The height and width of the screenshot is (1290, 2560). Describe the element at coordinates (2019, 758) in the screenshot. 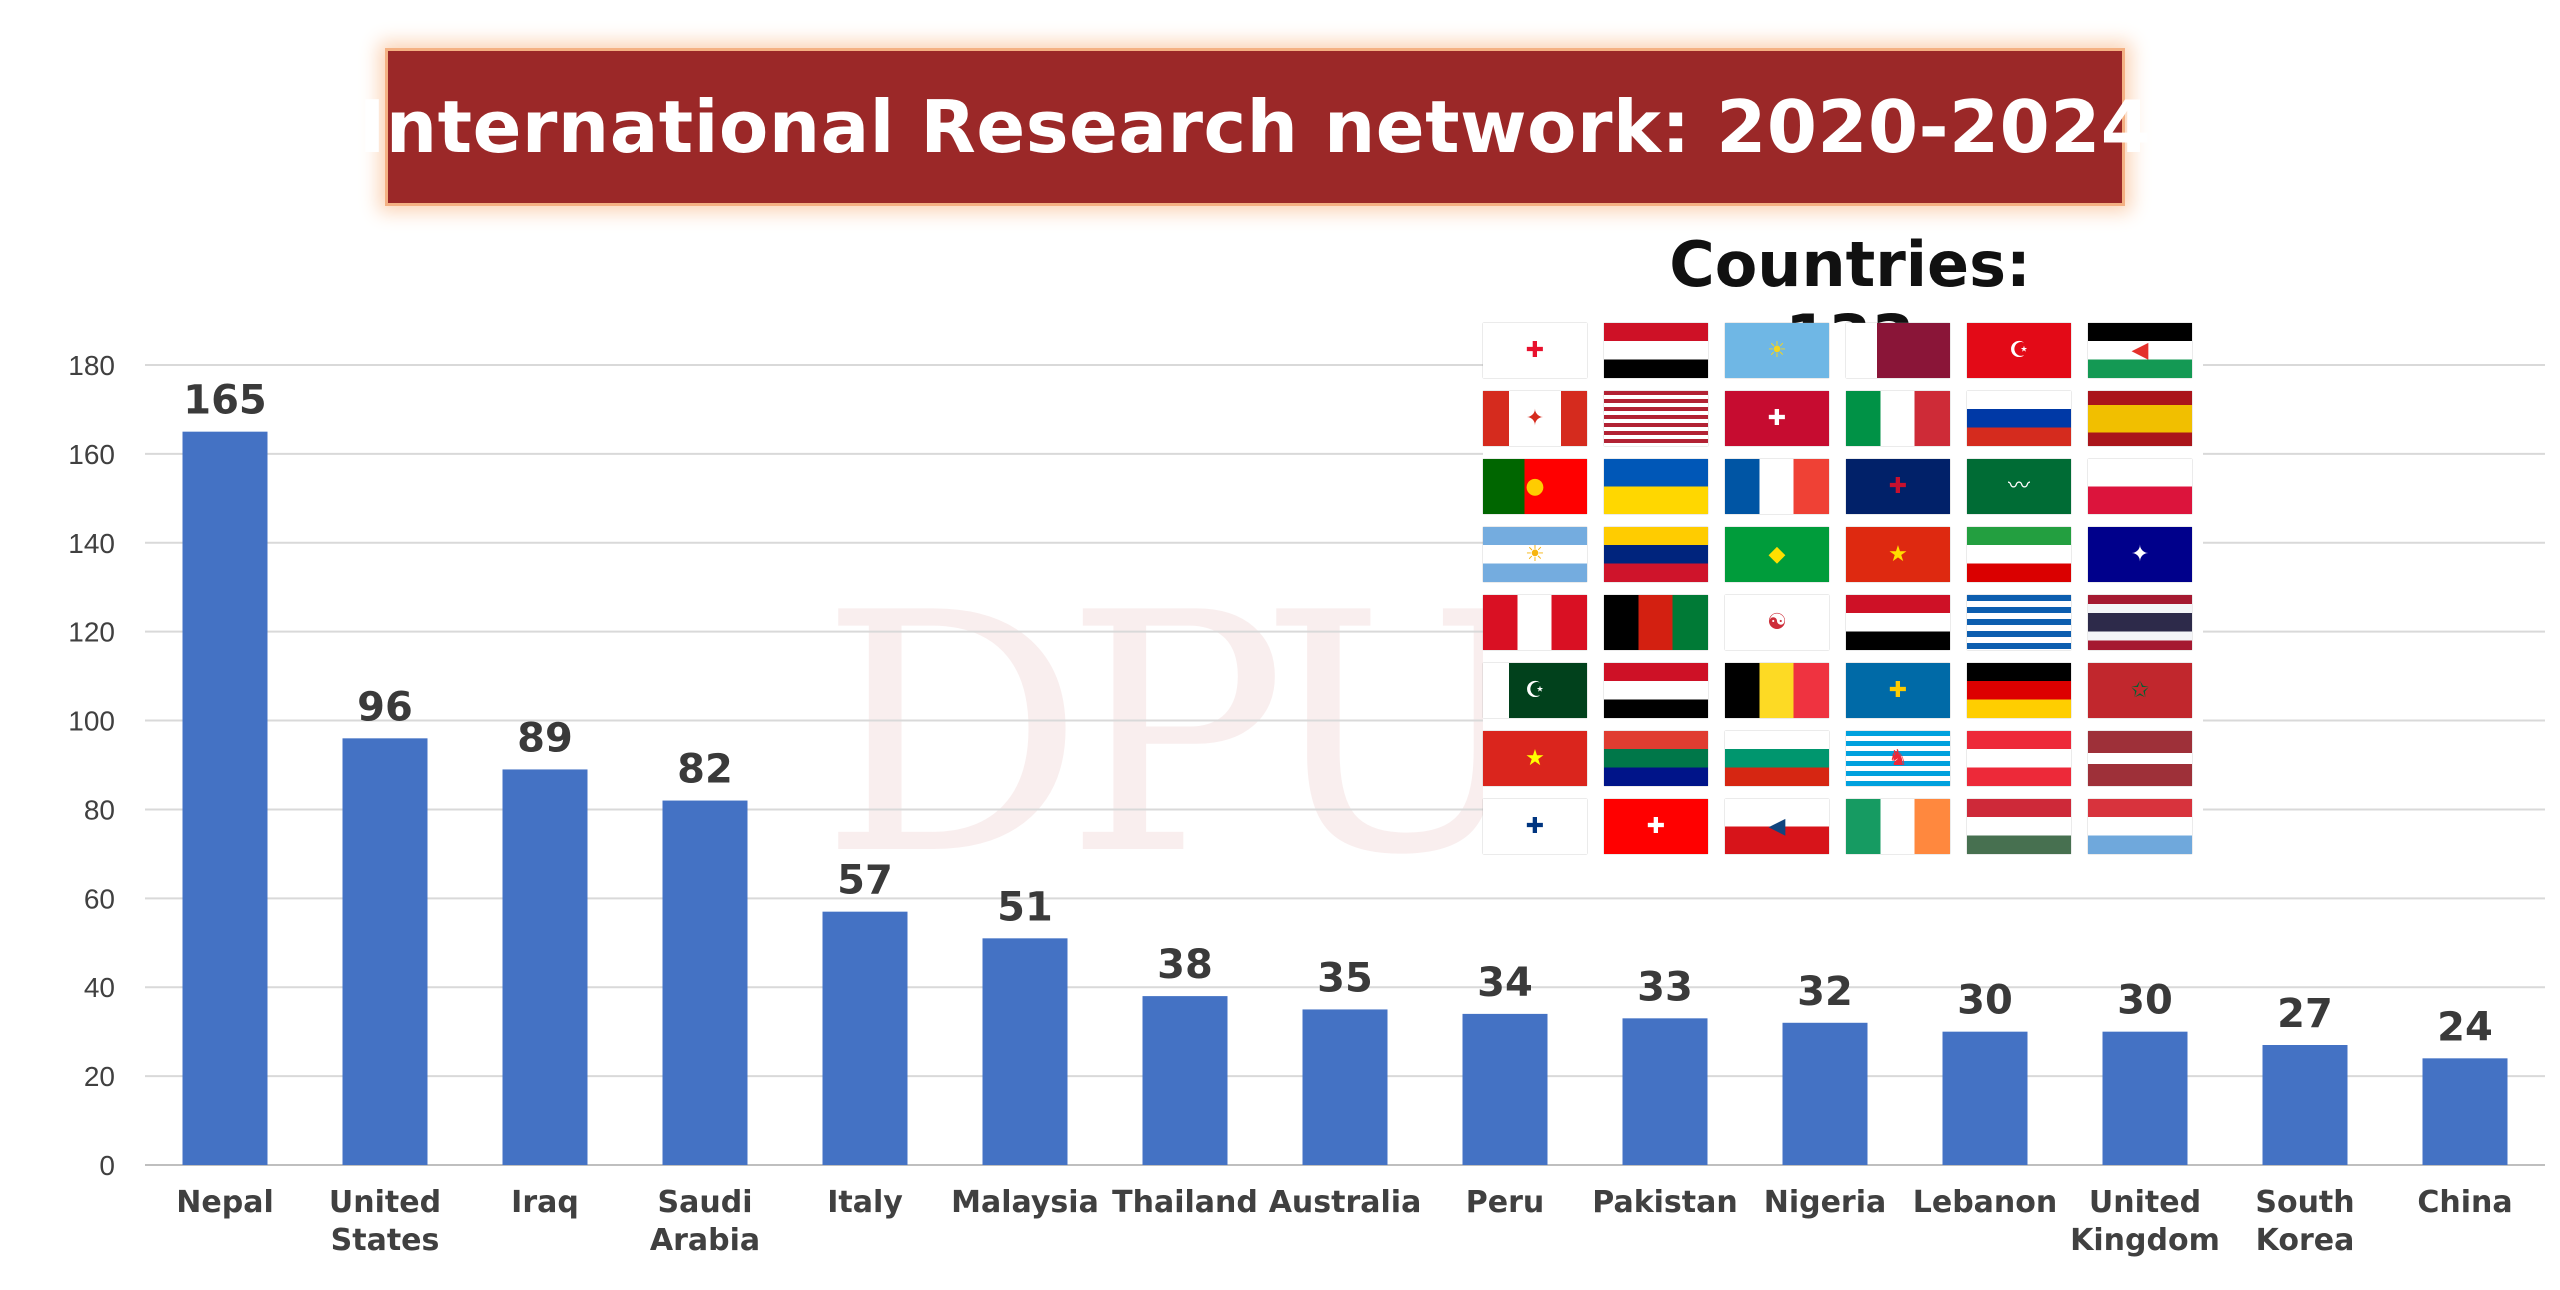

I see `flag-austria-coa-icon` at that location.